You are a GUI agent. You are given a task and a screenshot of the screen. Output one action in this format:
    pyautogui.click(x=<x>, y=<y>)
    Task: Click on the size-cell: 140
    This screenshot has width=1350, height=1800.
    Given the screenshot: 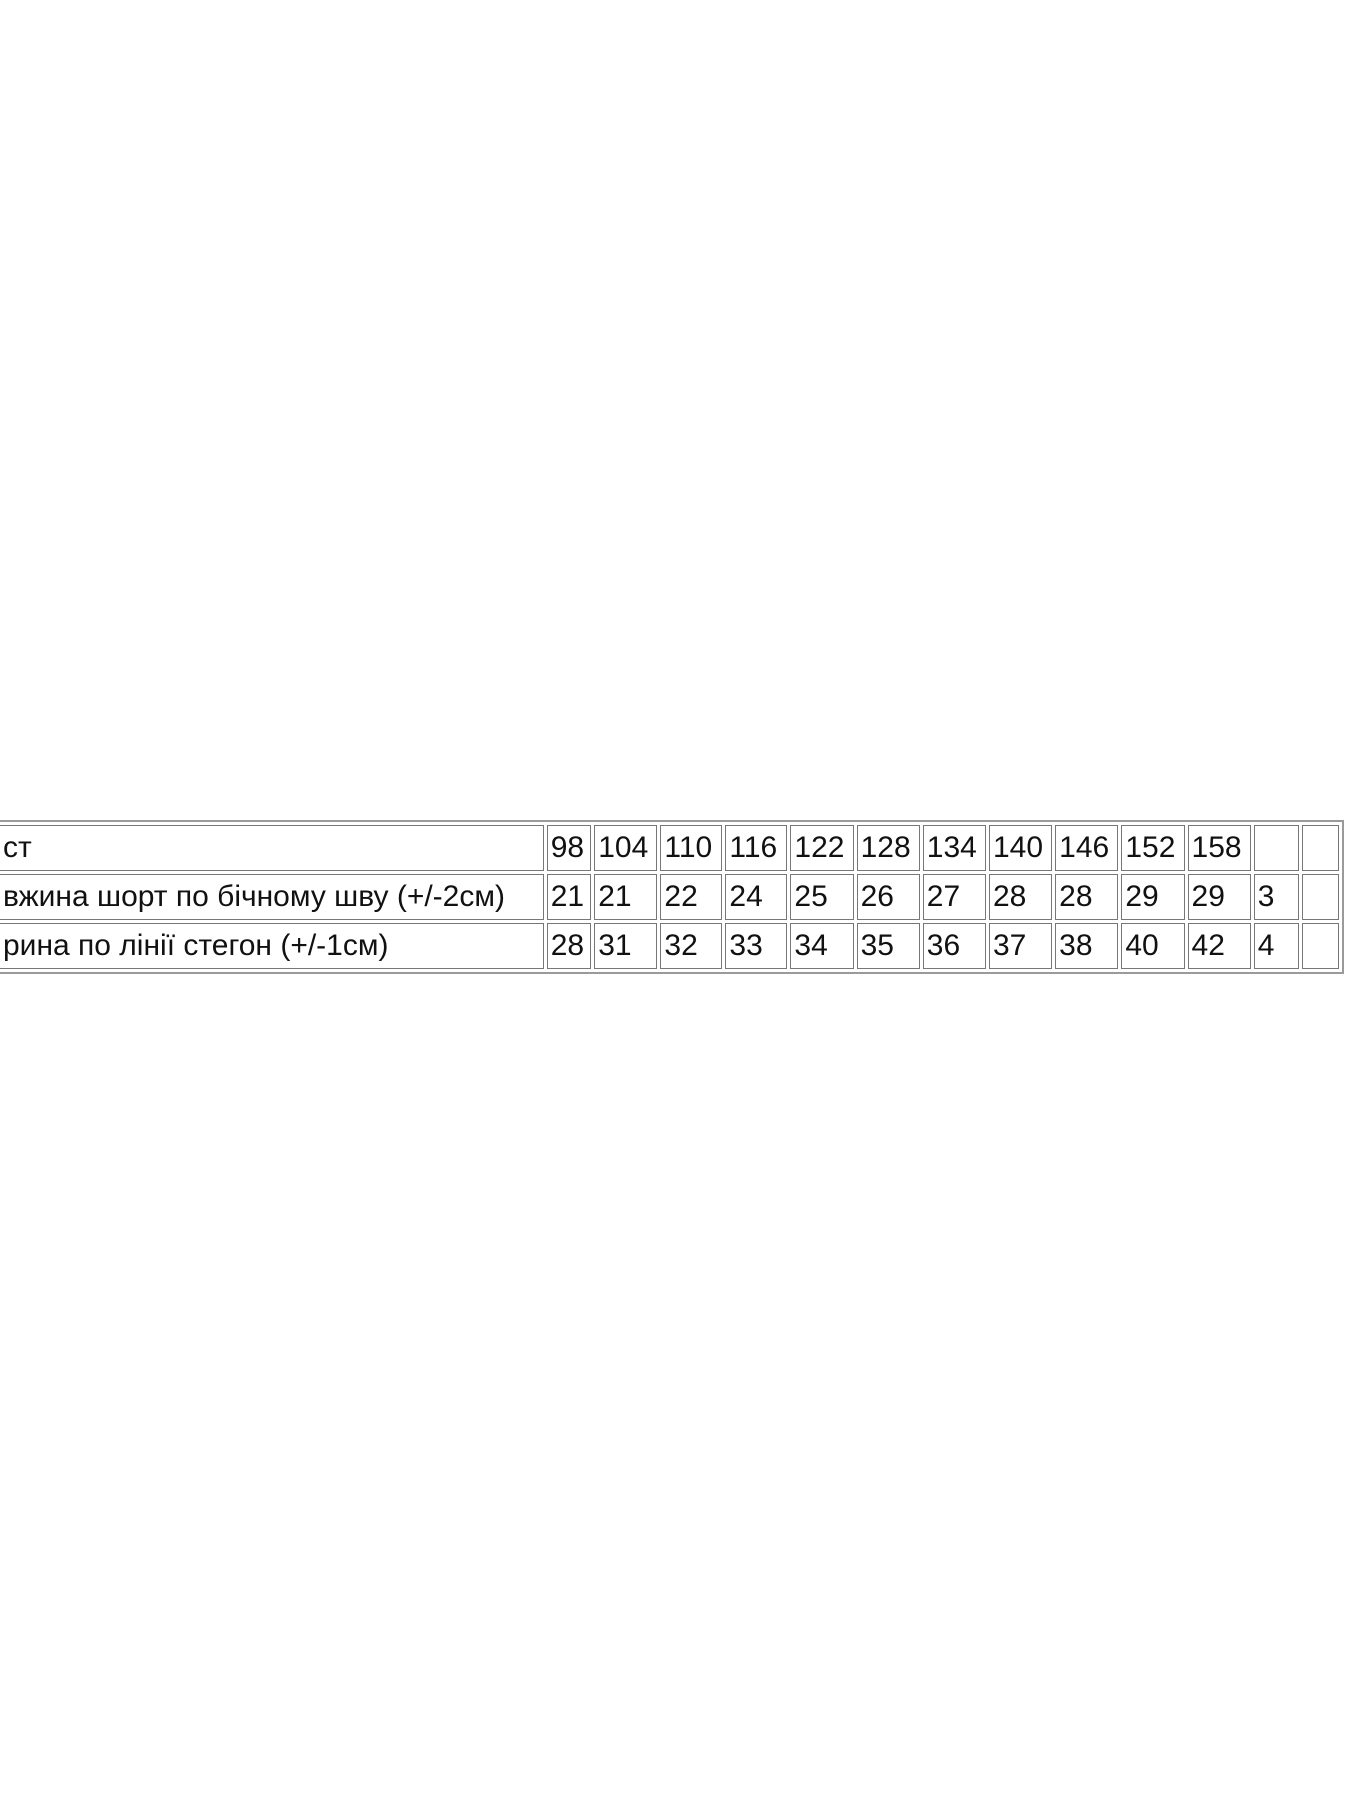 What is the action you would take?
    pyautogui.click(x=1020, y=848)
    